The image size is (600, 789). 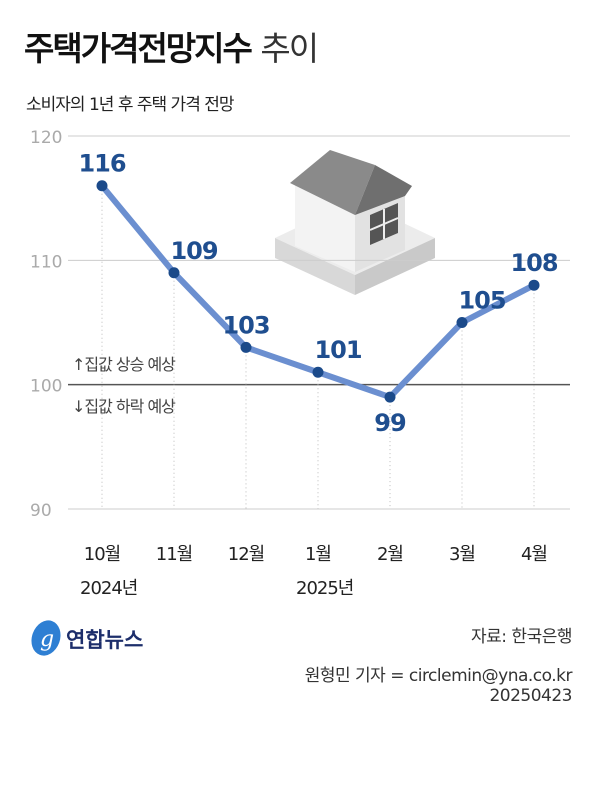 What do you see at coordinates (462, 554) in the screenshot?
I see `x-tick-label: 3월` at bounding box center [462, 554].